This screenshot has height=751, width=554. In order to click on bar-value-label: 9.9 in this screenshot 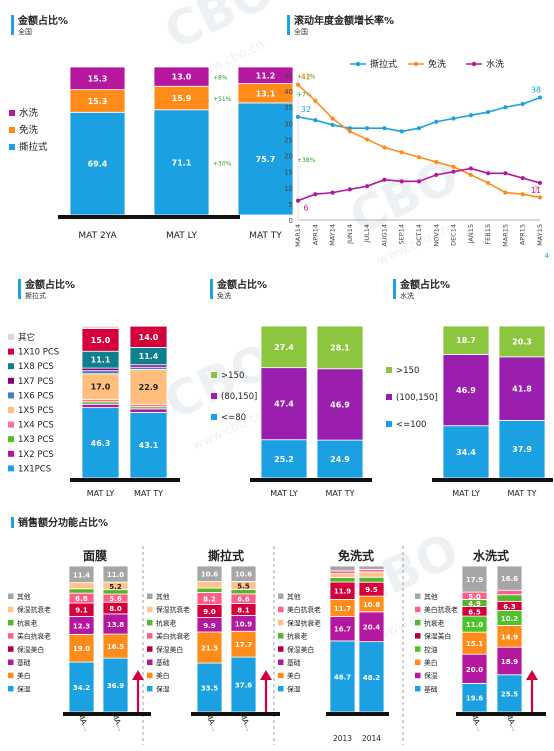, I will do `click(209, 626)`.